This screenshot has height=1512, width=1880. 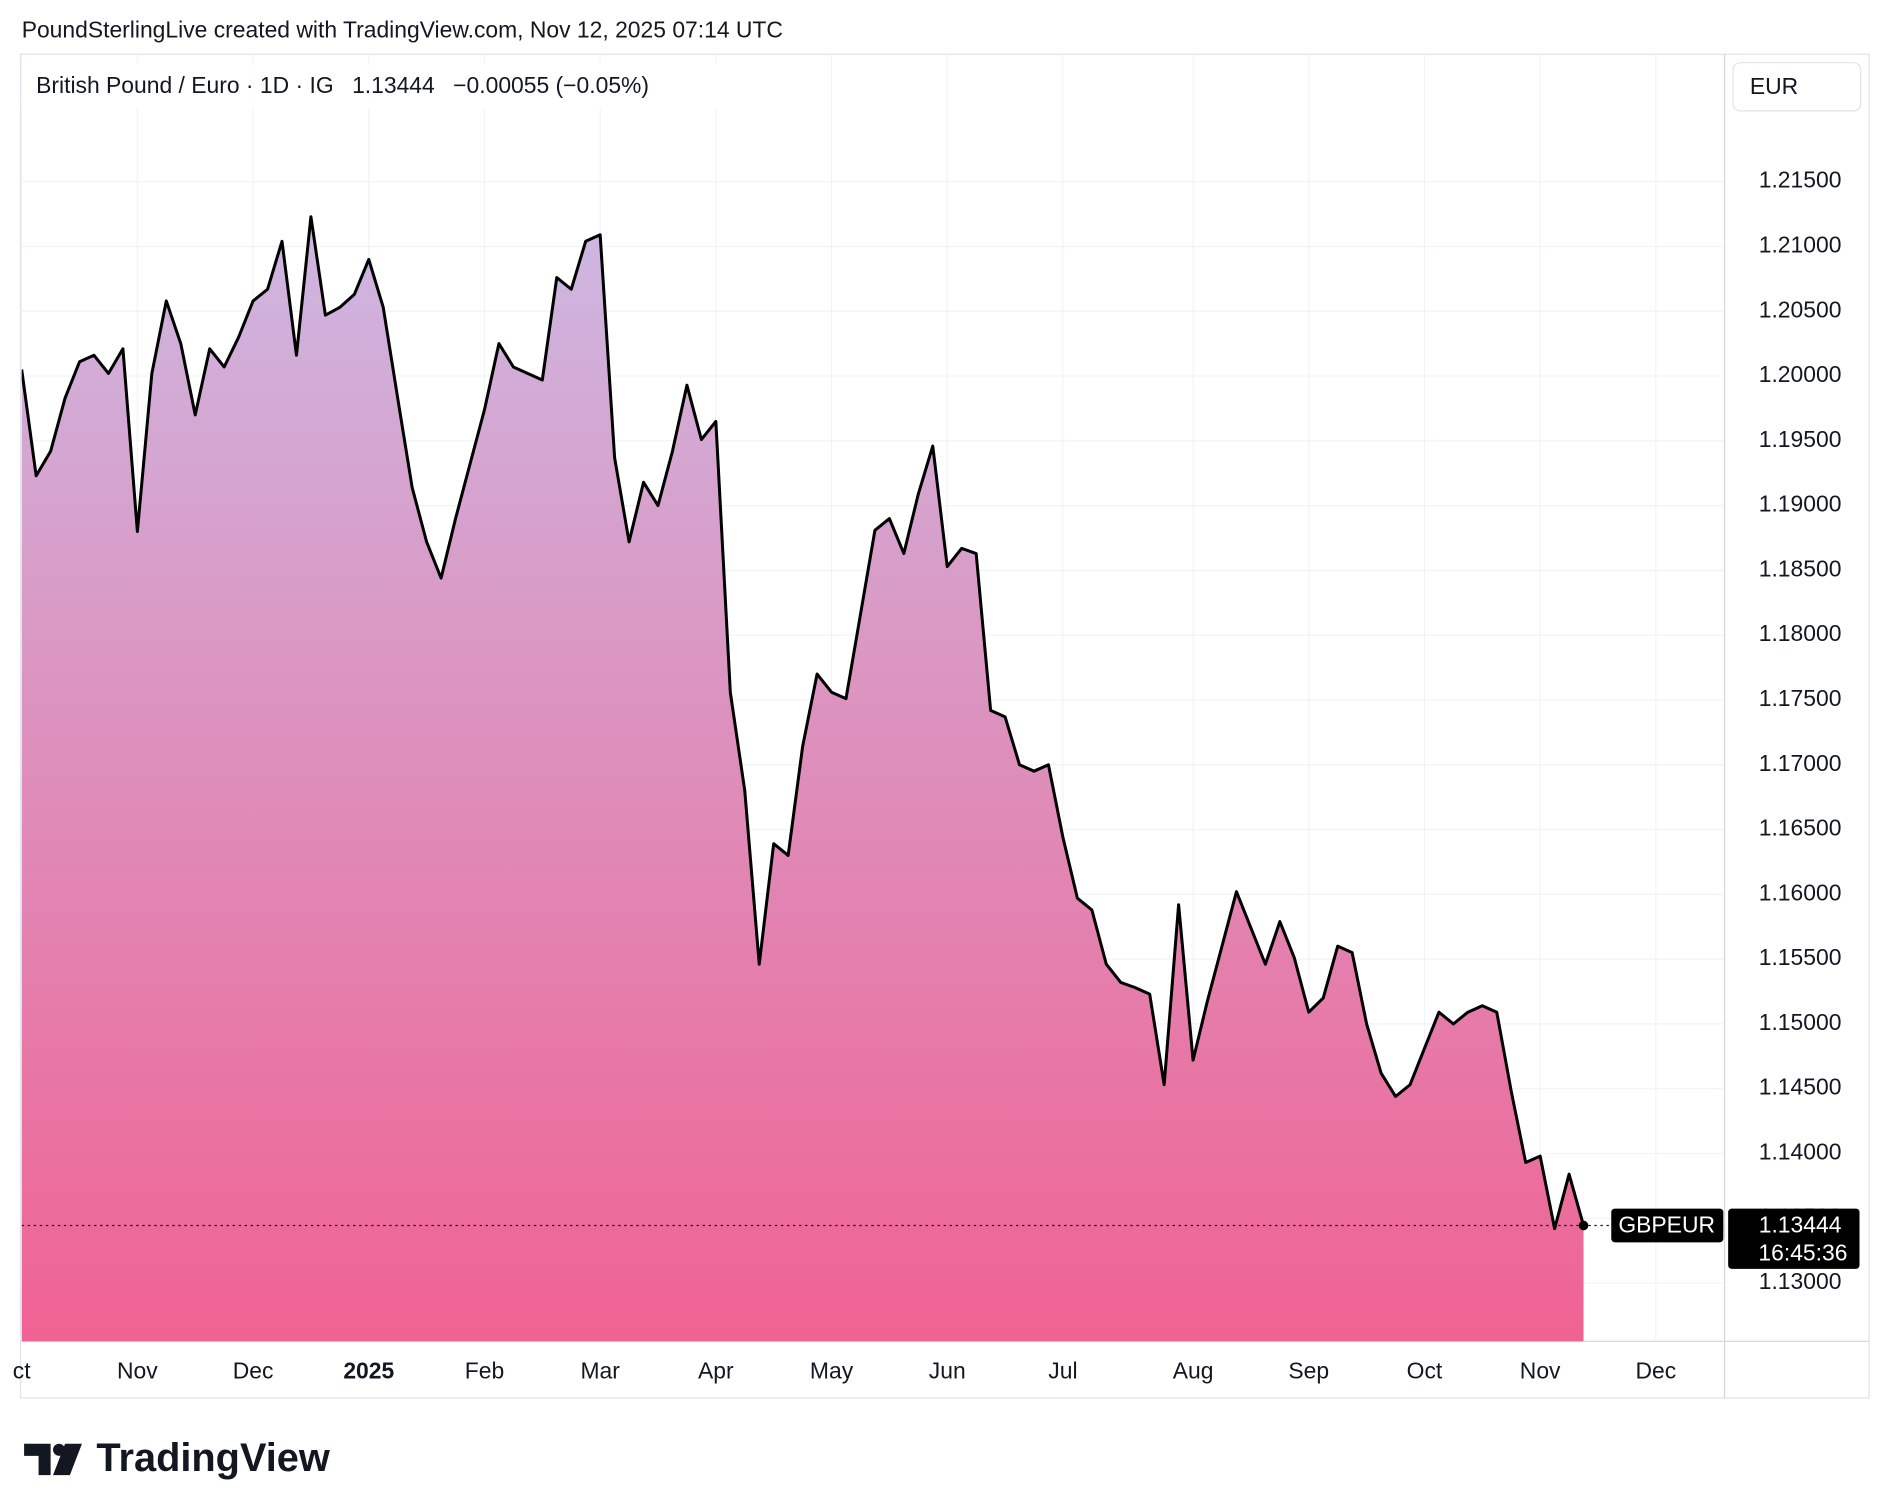 What do you see at coordinates (947, 1371) in the screenshot?
I see `x-tick-label: Jun` at bounding box center [947, 1371].